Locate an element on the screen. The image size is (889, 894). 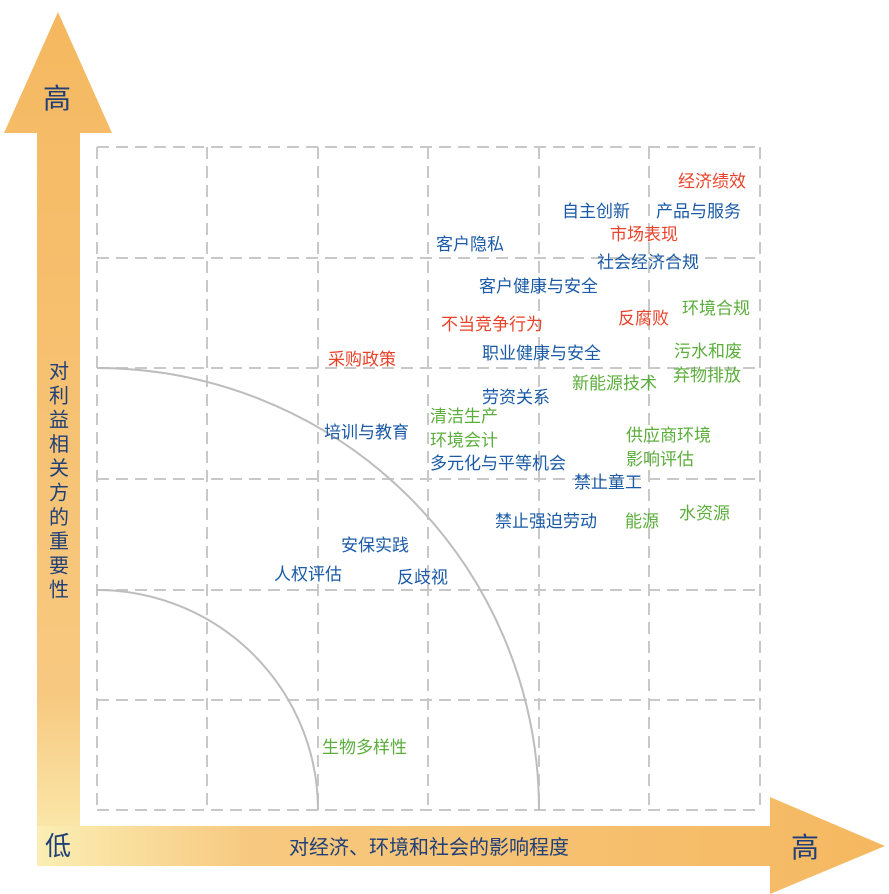
y-axis-title-char: 相 is located at coordinates (59, 444).